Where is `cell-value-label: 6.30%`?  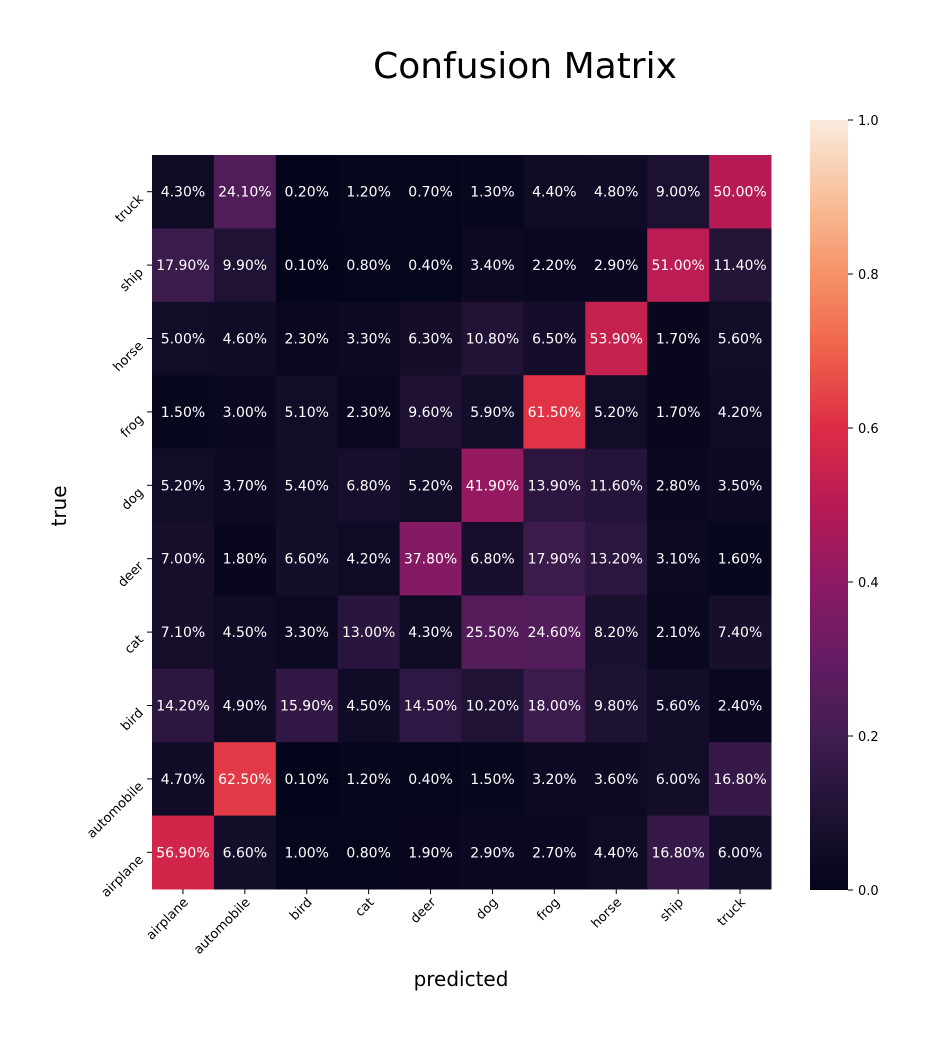 cell-value-label: 6.30% is located at coordinates (430, 340).